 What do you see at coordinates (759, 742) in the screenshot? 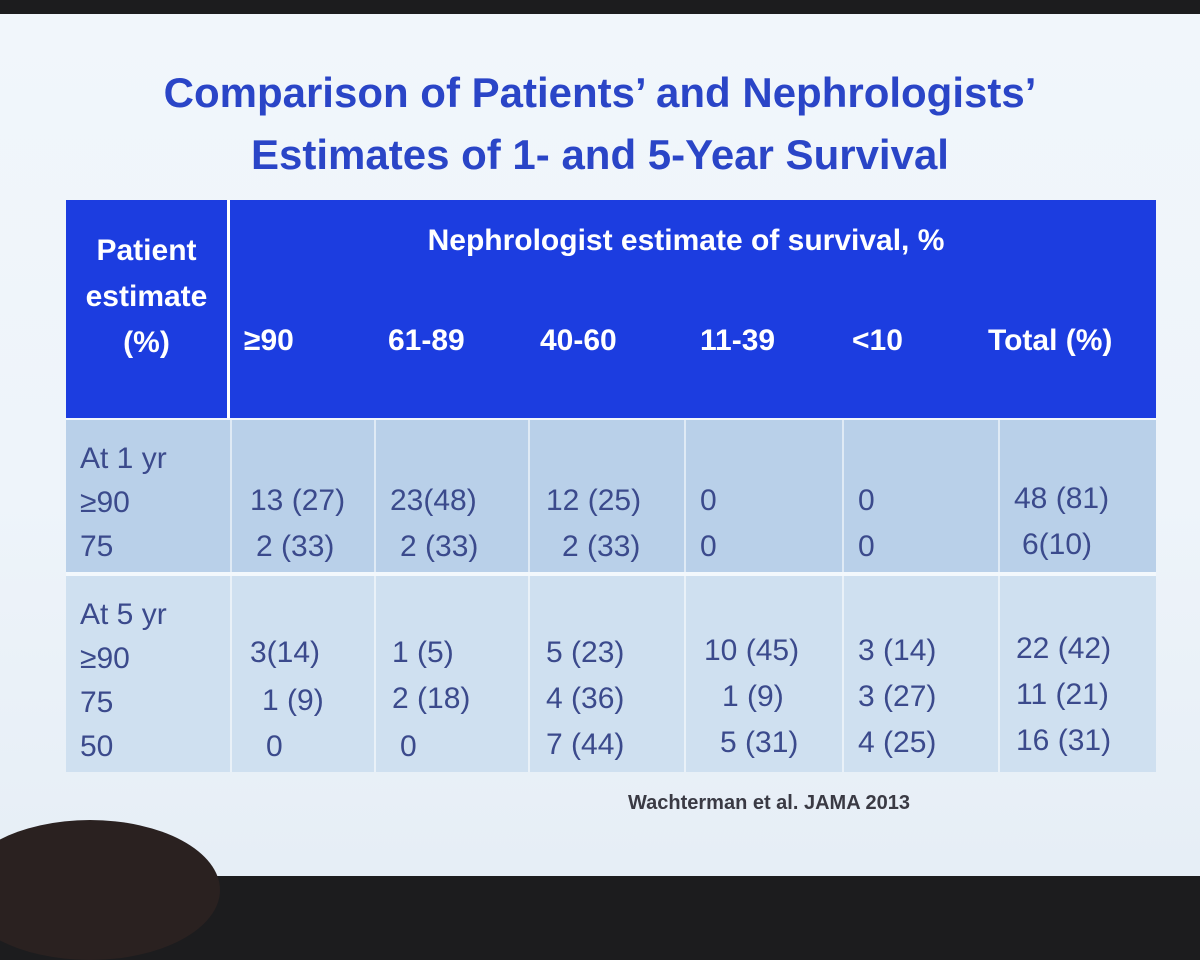
I see `table-cell: 5 (31)` at bounding box center [759, 742].